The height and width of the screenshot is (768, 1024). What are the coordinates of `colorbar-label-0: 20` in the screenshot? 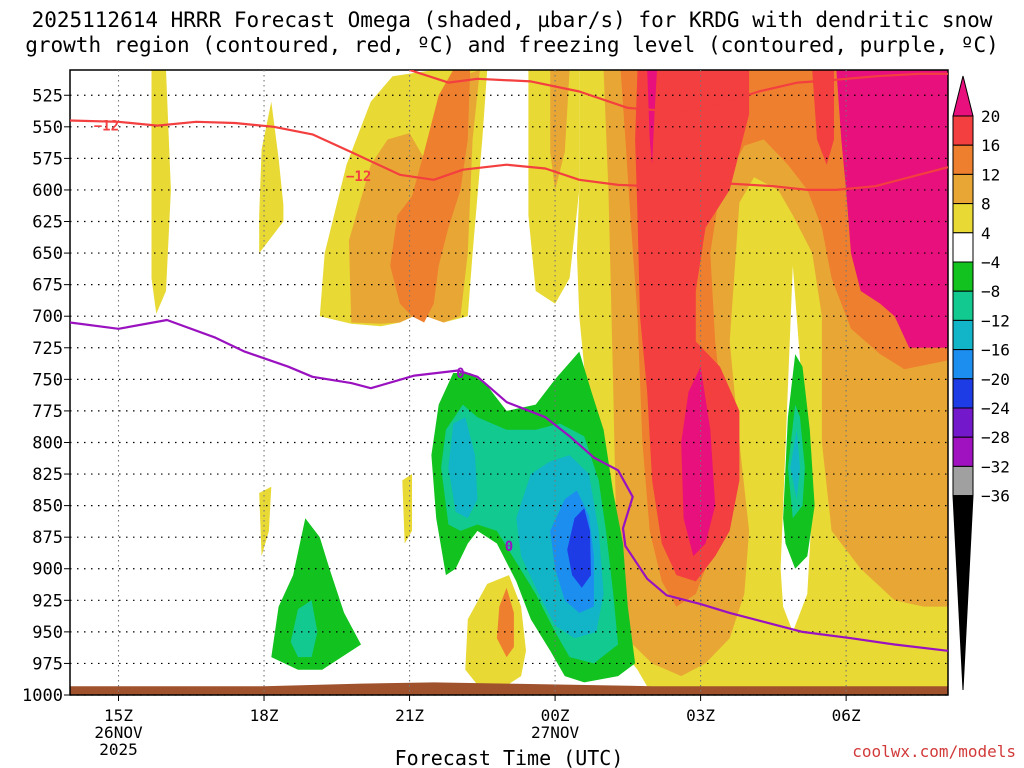 It's located at (990, 116).